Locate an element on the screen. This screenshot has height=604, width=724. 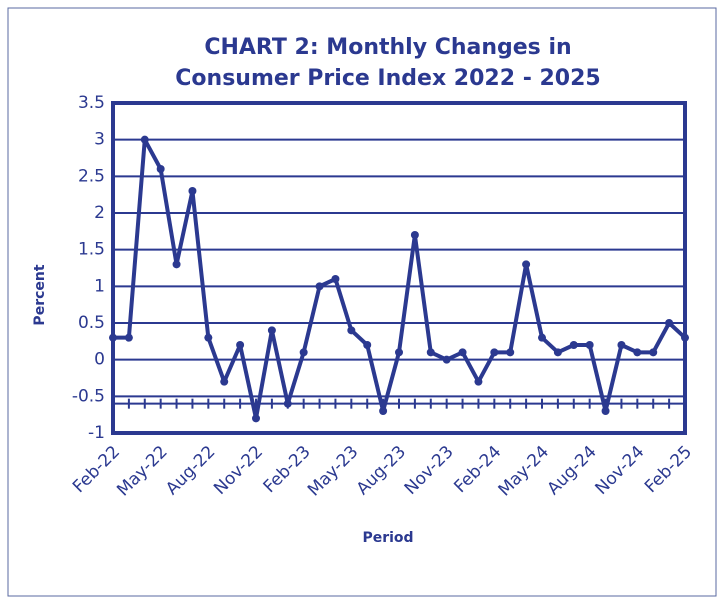
x-tick-label: Nov-24 is located at coordinates (619, 470).